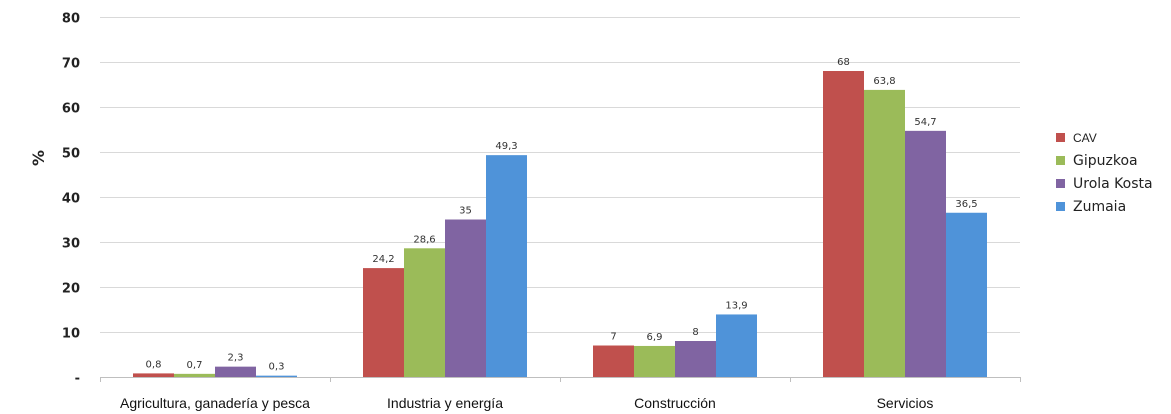 This screenshot has height=414, width=1171. I want to click on data-label: 0,3, so click(277, 367).